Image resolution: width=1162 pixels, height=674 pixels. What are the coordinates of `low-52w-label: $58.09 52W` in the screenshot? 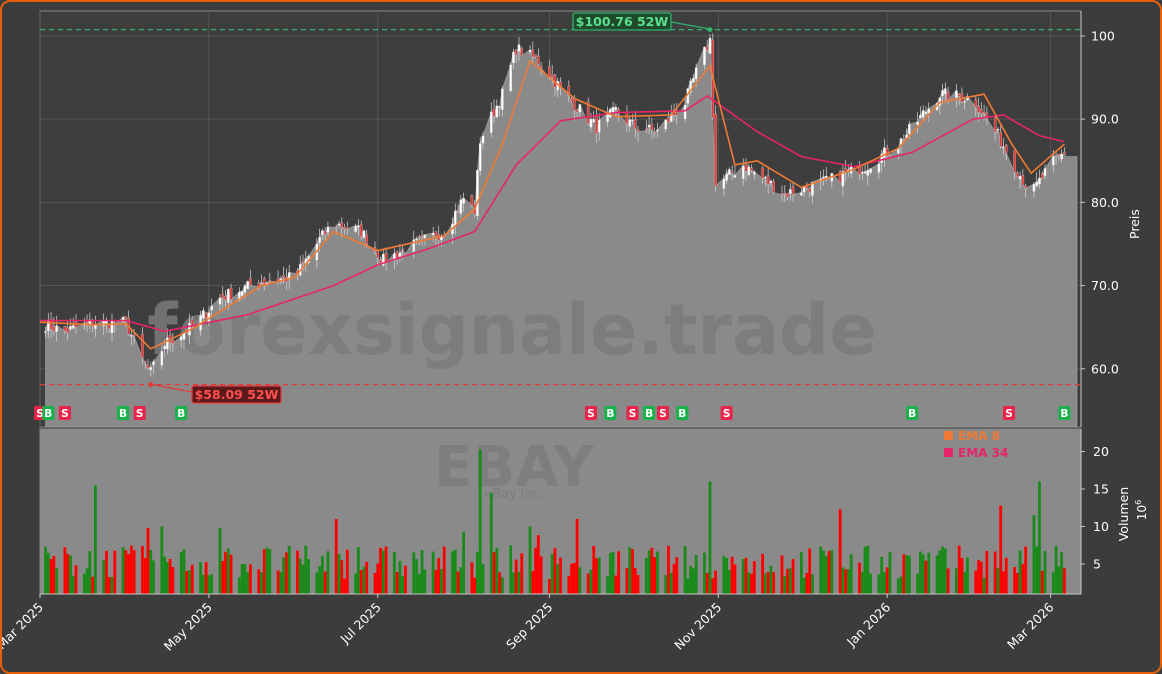 It's located at (237, 394).